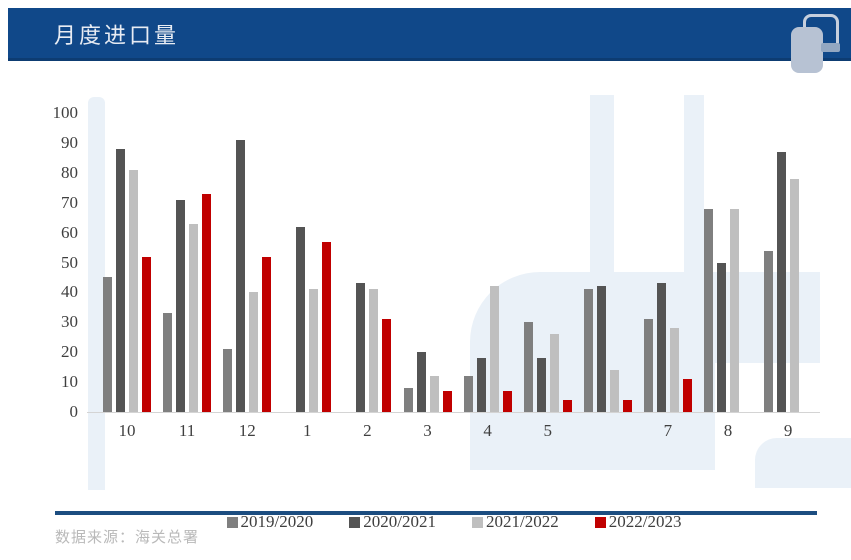 The height and width of the screenshot is (560, 851). What do you see at coordinates (830, 47) in the screenshot?
I see `logo-bar-icon` at bounding box center [830, 47].